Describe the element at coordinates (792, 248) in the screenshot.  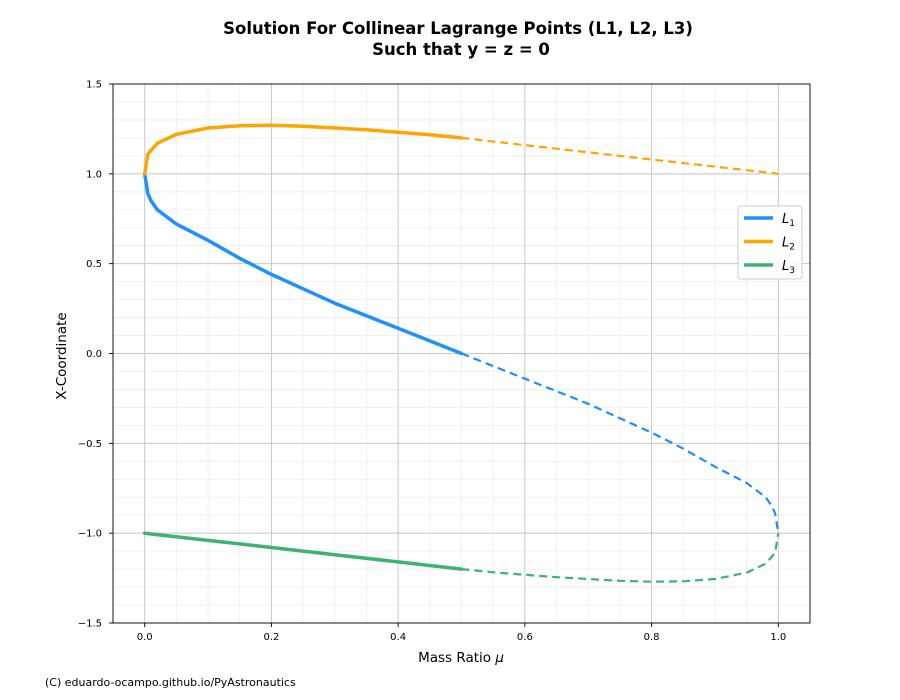
I see `legend-label-l2-subscript: 2` at that location.